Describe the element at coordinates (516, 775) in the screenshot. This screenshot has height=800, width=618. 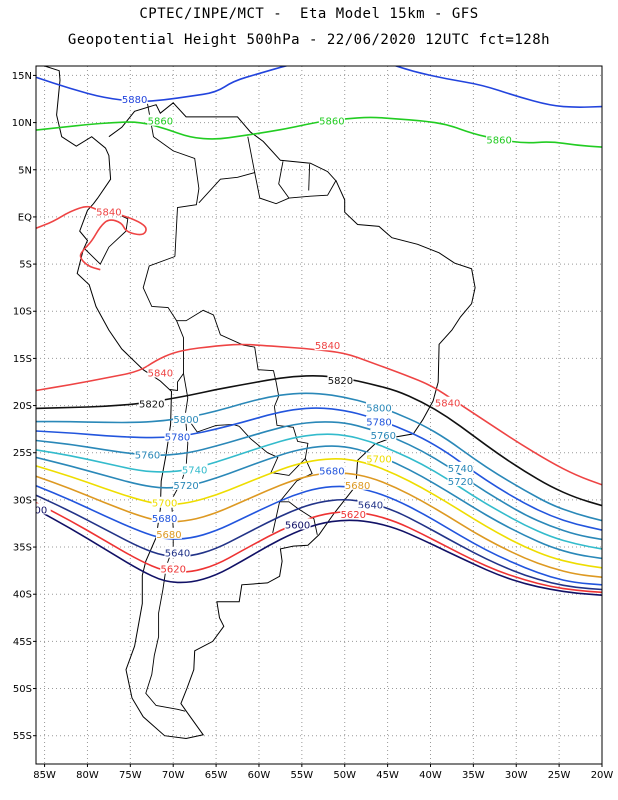
I see `lon-label: 30W` at that location.